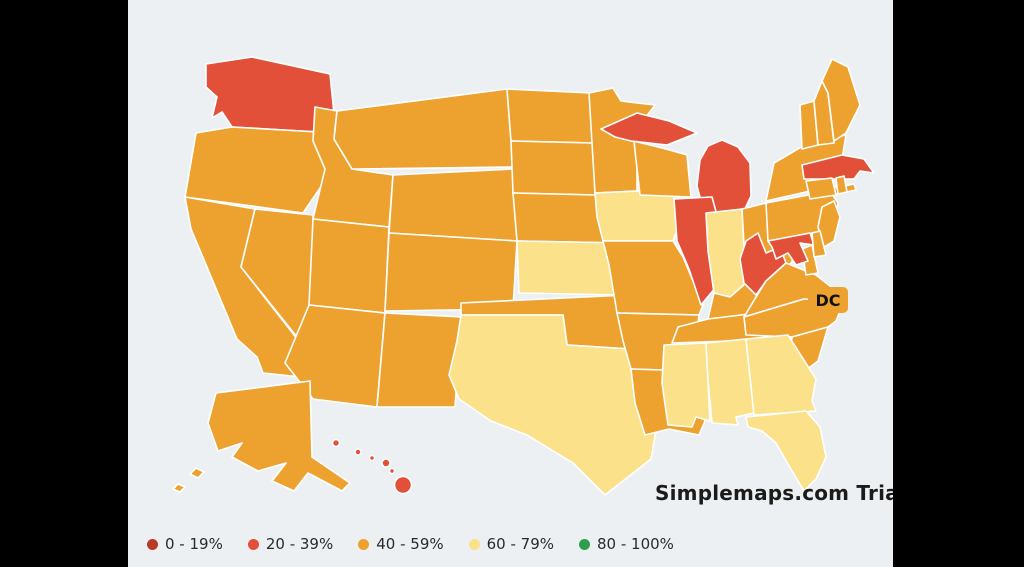 The image size is (1024, 567). What do you see at coordinates (841, 100) in the screenshot?
I see `state-maine` at bounding box center [841, 100].